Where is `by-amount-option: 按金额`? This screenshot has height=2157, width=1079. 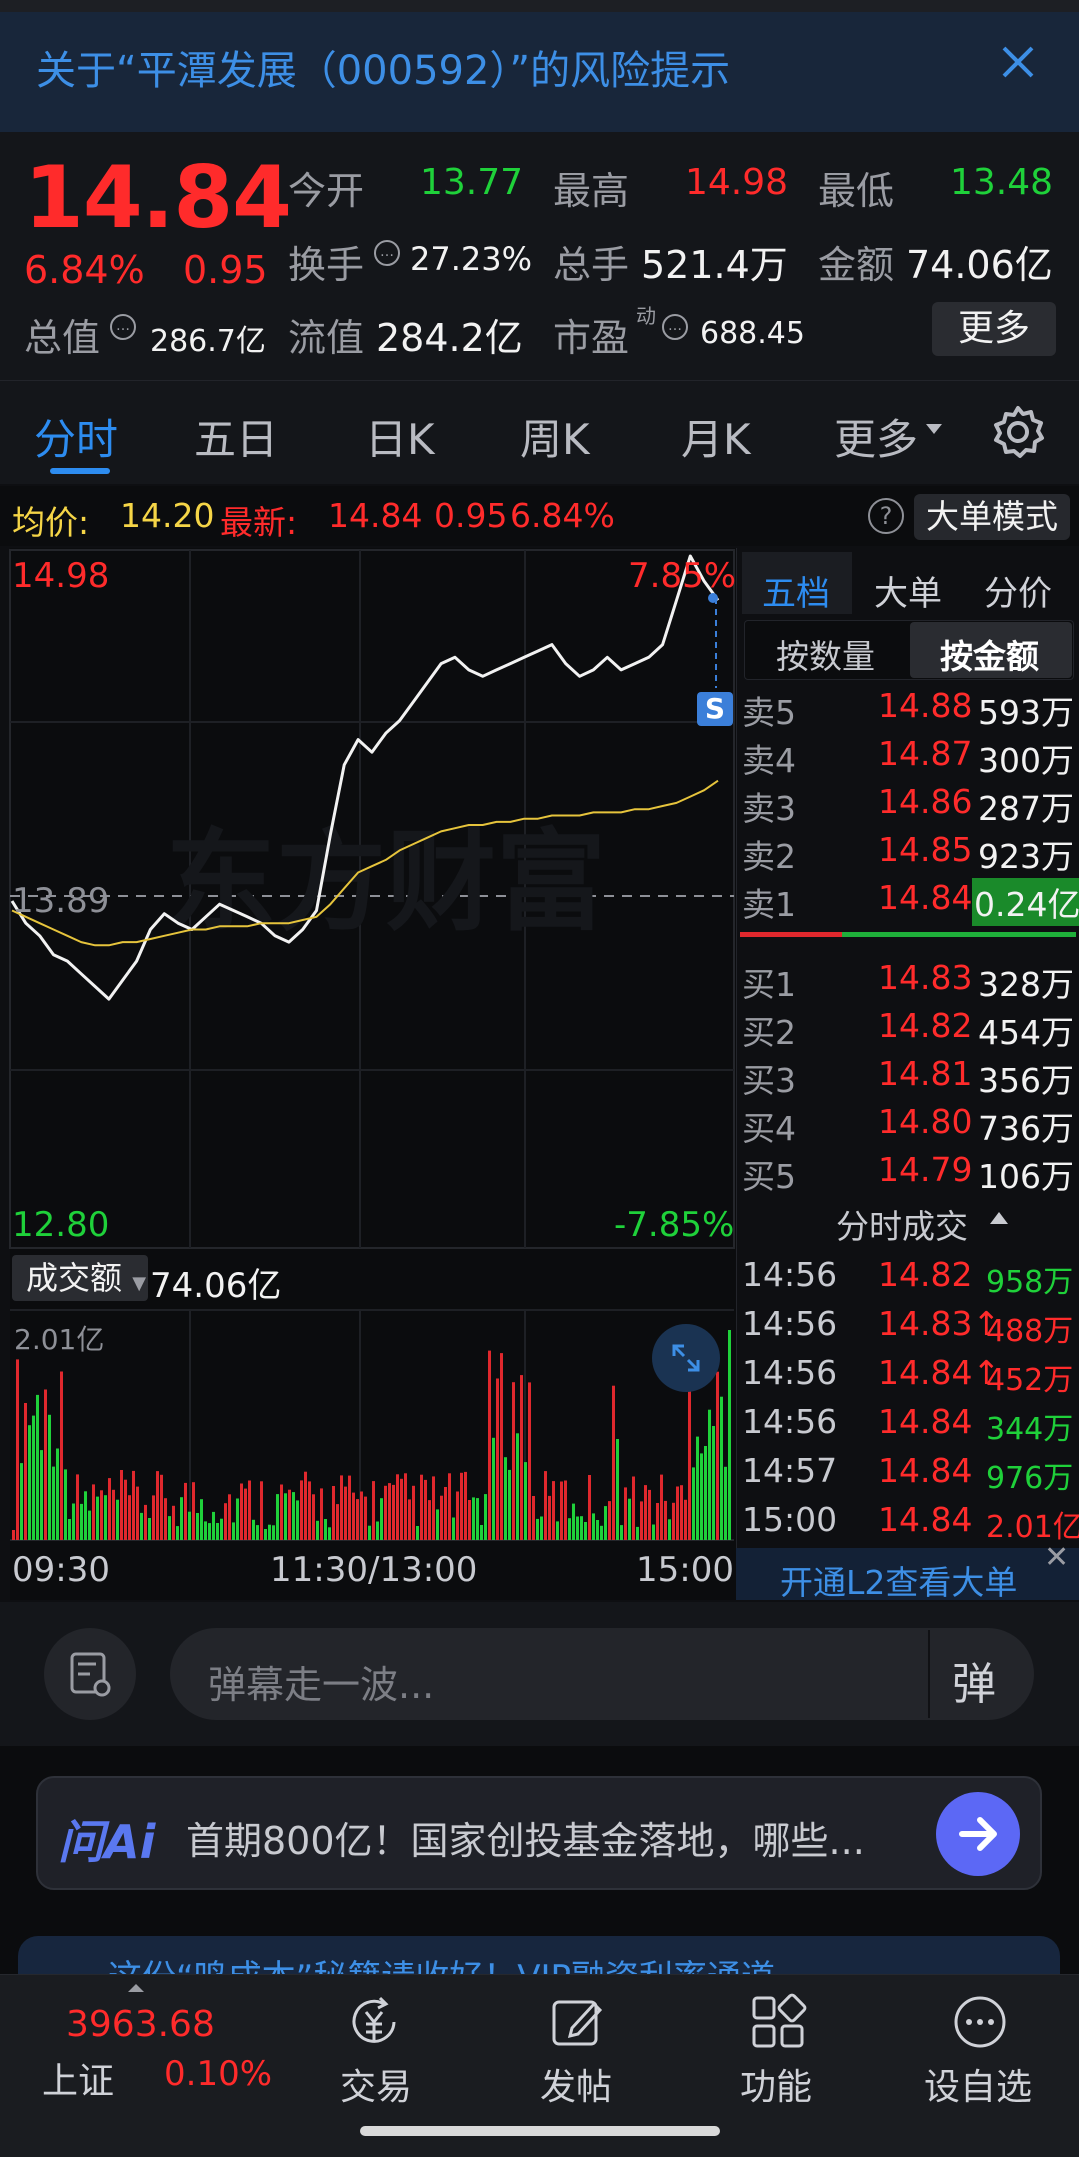 by-amount-option: 按金额 is located at coordinates (989, 656).